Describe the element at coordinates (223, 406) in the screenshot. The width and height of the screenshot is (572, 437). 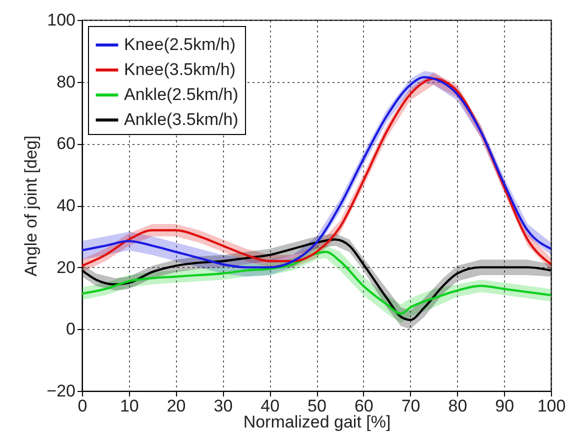
I see `x-tick-label: 30` at that location.